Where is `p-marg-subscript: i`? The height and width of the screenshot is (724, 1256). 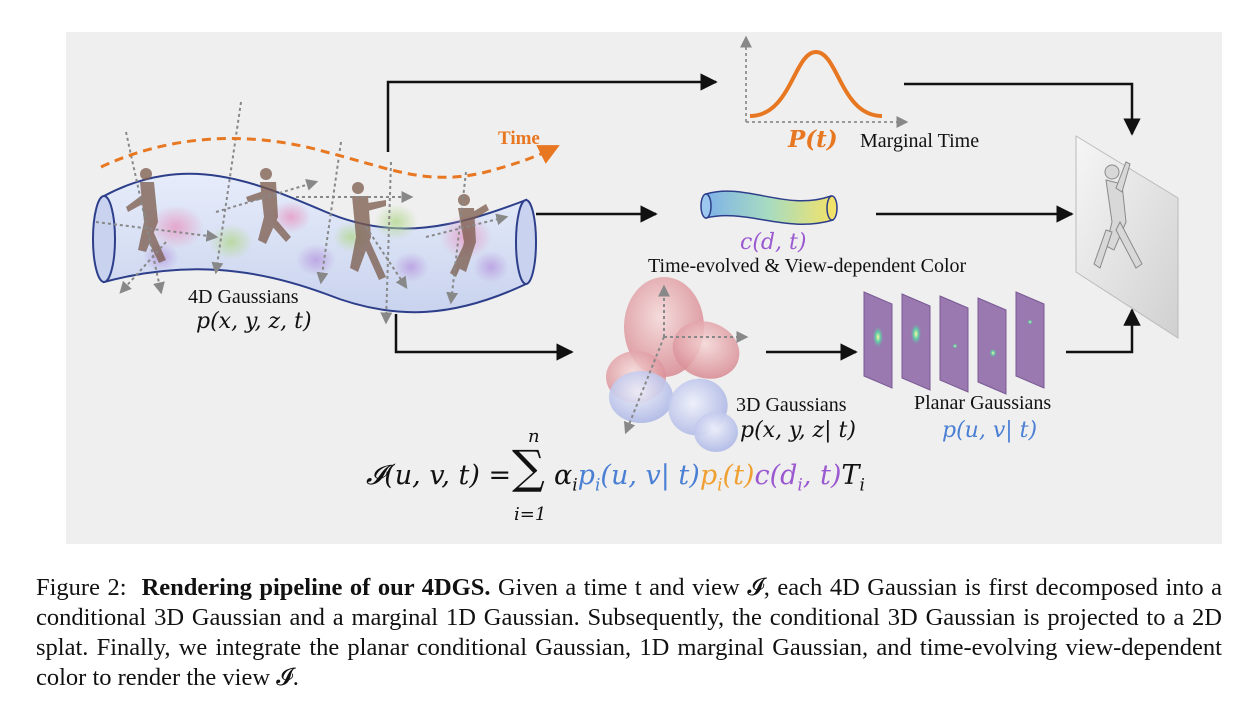 p-marg-subscript: i is located at coordinates (720, 485).